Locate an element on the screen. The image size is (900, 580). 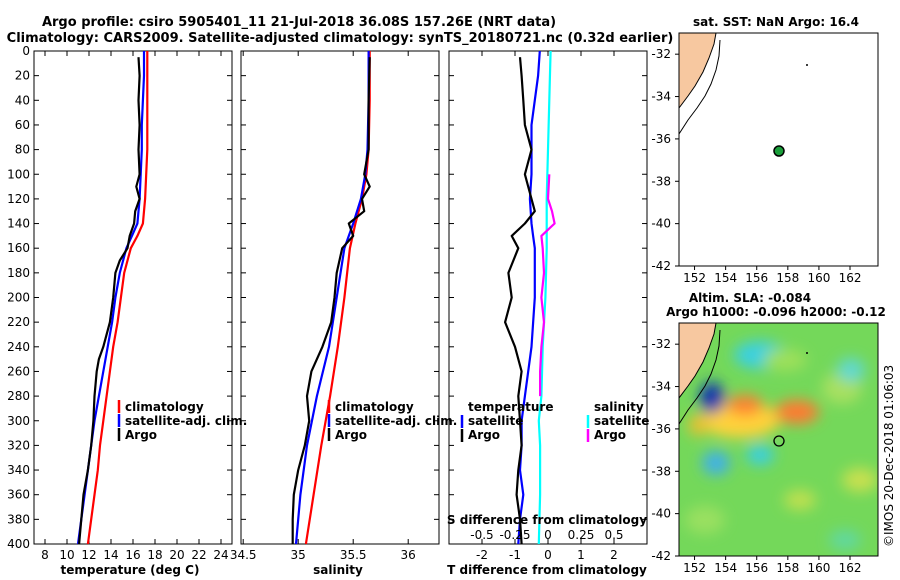
x-tick-label: 1 is located at coordinates (581, 555).